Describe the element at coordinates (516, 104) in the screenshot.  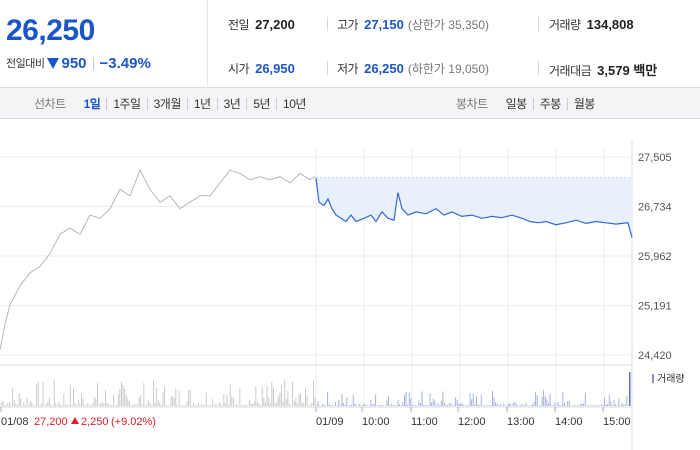
I see `tab-candle-period-0: 일봉` at that location.